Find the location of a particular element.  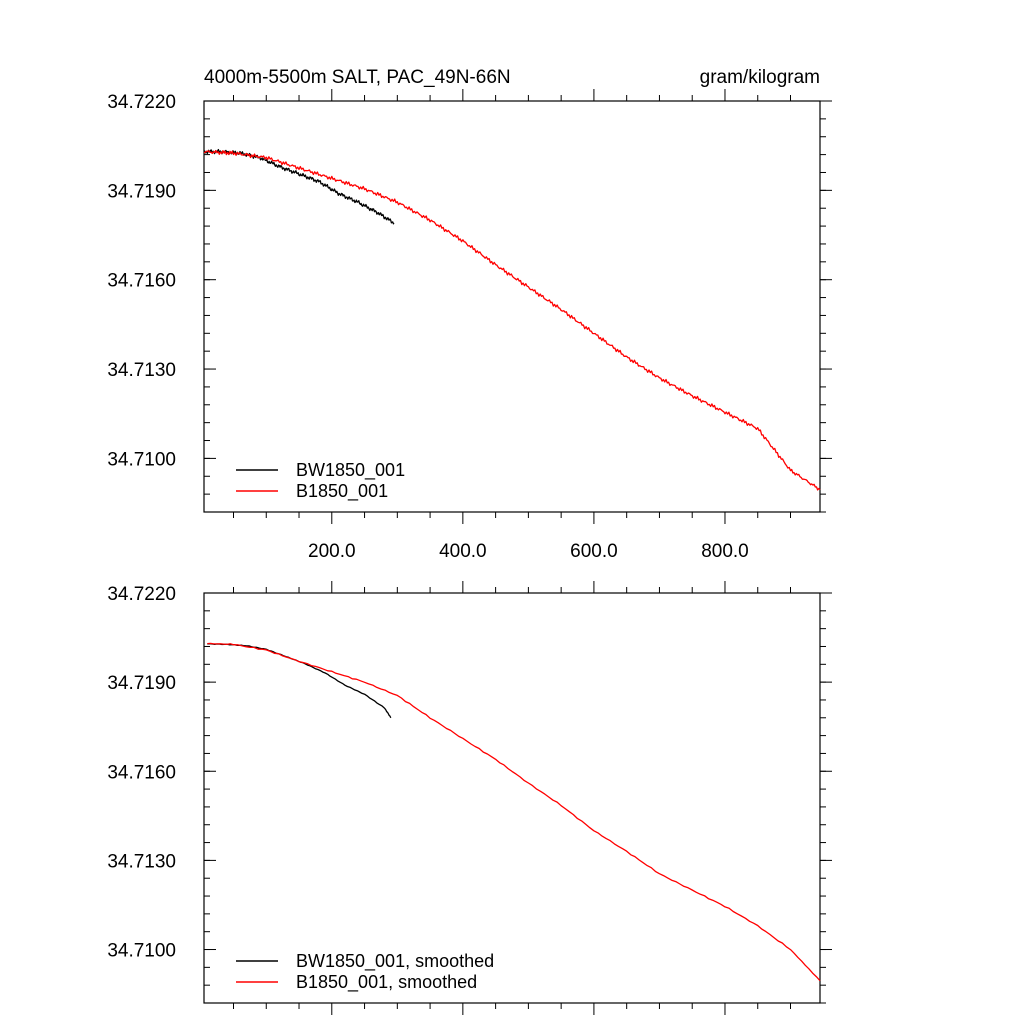

x-tick-label: 600.0 is located at coordinates (594, 551).